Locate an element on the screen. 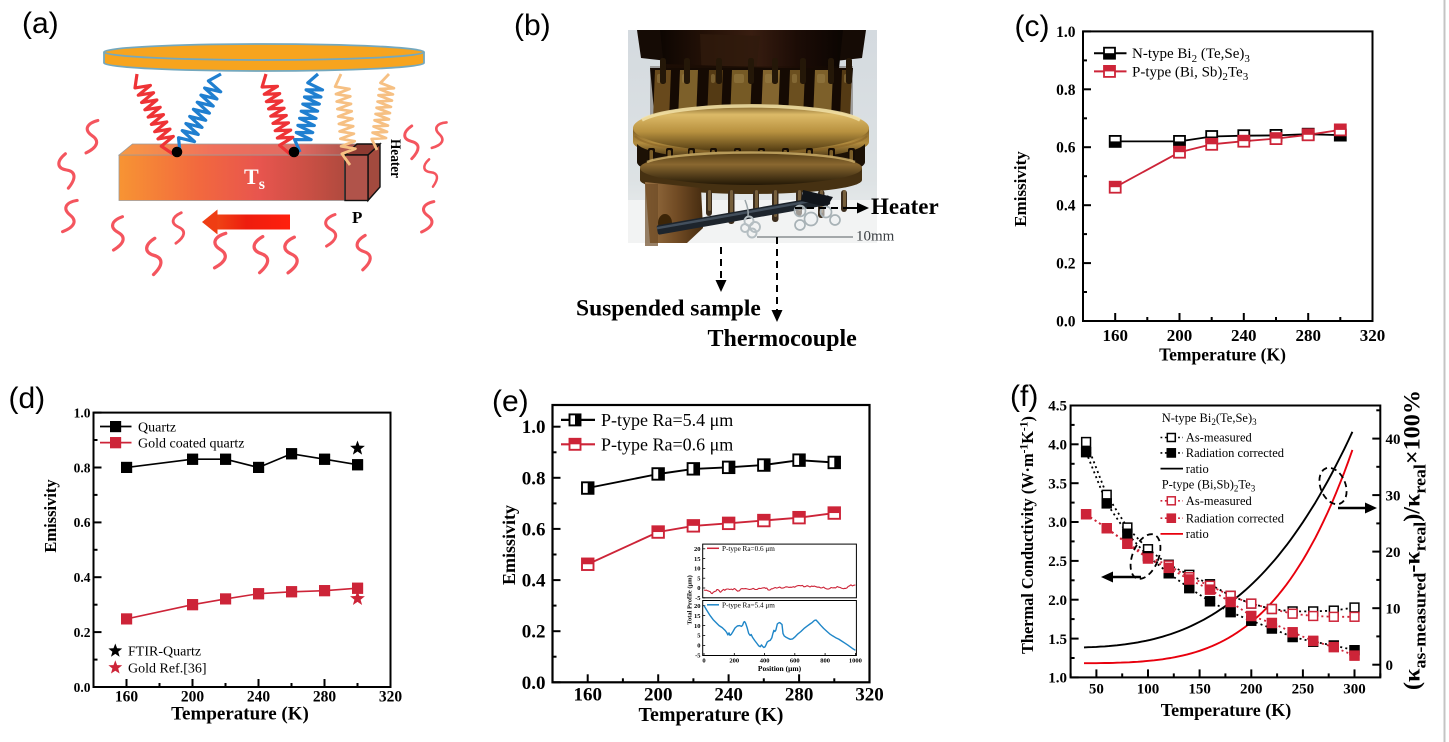 Image resolution: width=1449 pixels, height=742 pixels. svg-text: Thermocouple is located at coordinates (783, 339).